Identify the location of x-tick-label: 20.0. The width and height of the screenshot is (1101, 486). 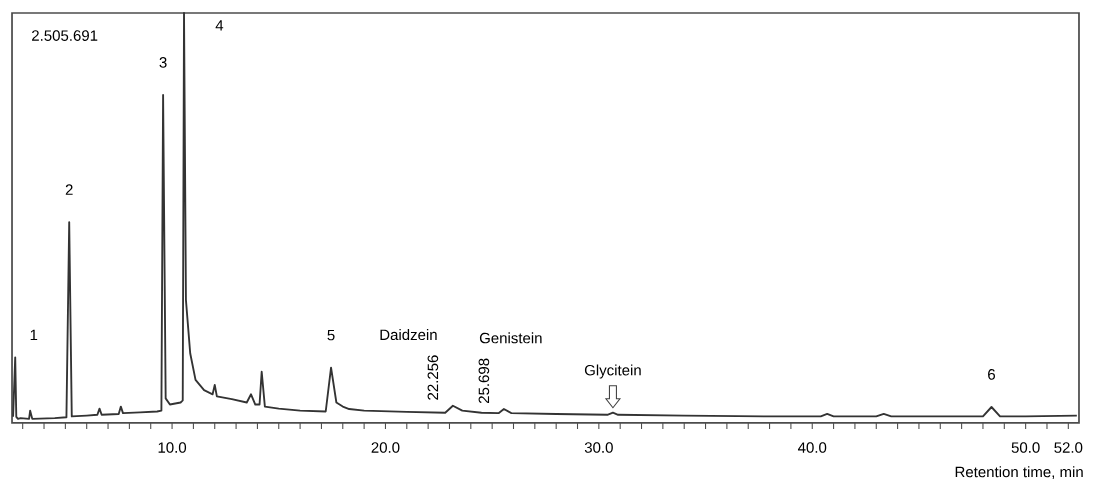
(385, 447).